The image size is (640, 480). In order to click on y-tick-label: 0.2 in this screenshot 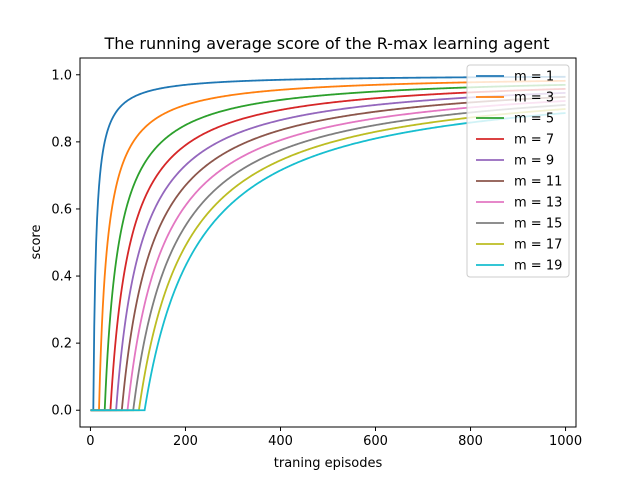, I will do `click(61, 344)`.